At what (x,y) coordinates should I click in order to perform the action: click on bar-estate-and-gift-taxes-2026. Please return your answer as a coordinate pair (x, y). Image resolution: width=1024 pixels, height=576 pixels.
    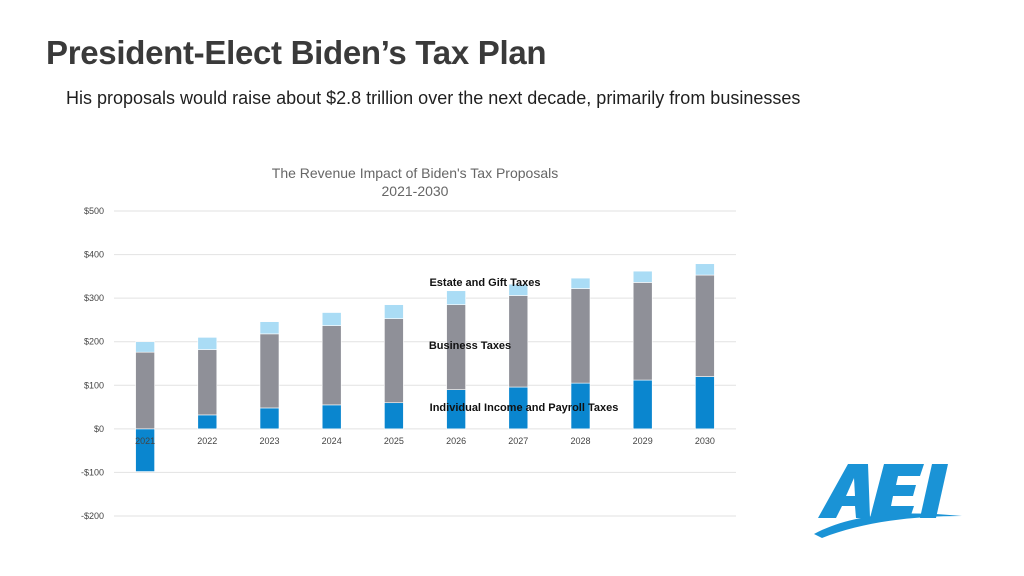
    Looking at the image, I should click on (456, 297).